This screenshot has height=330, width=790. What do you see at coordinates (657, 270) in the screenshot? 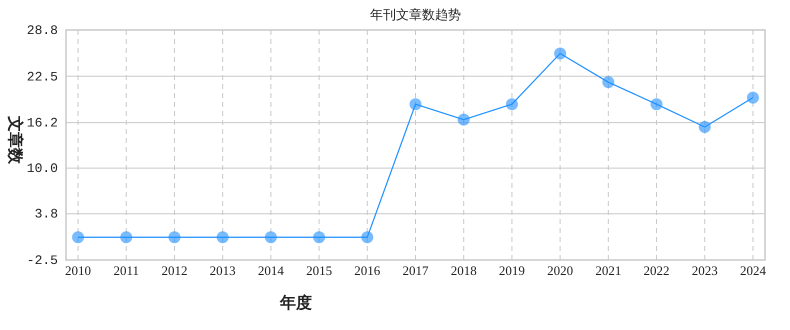
I see `x-tick-label: 2022` at bounding box center [657, 270].